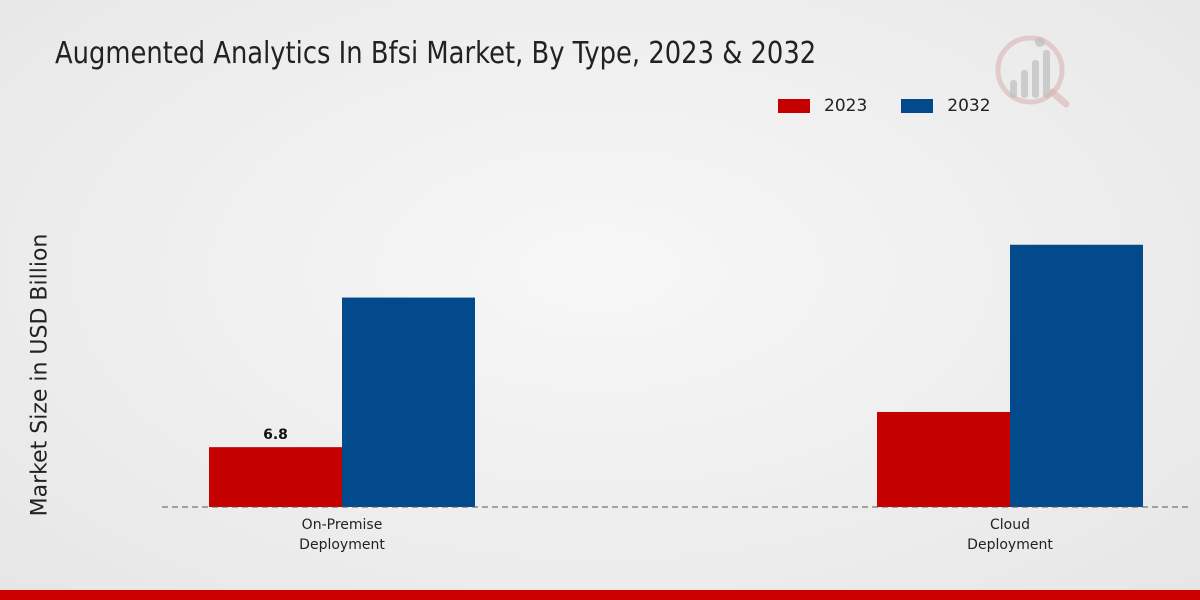 This screenshot has height=600, width=1200. I want to click on legend-label-2023: 2023, so click(846, 106).